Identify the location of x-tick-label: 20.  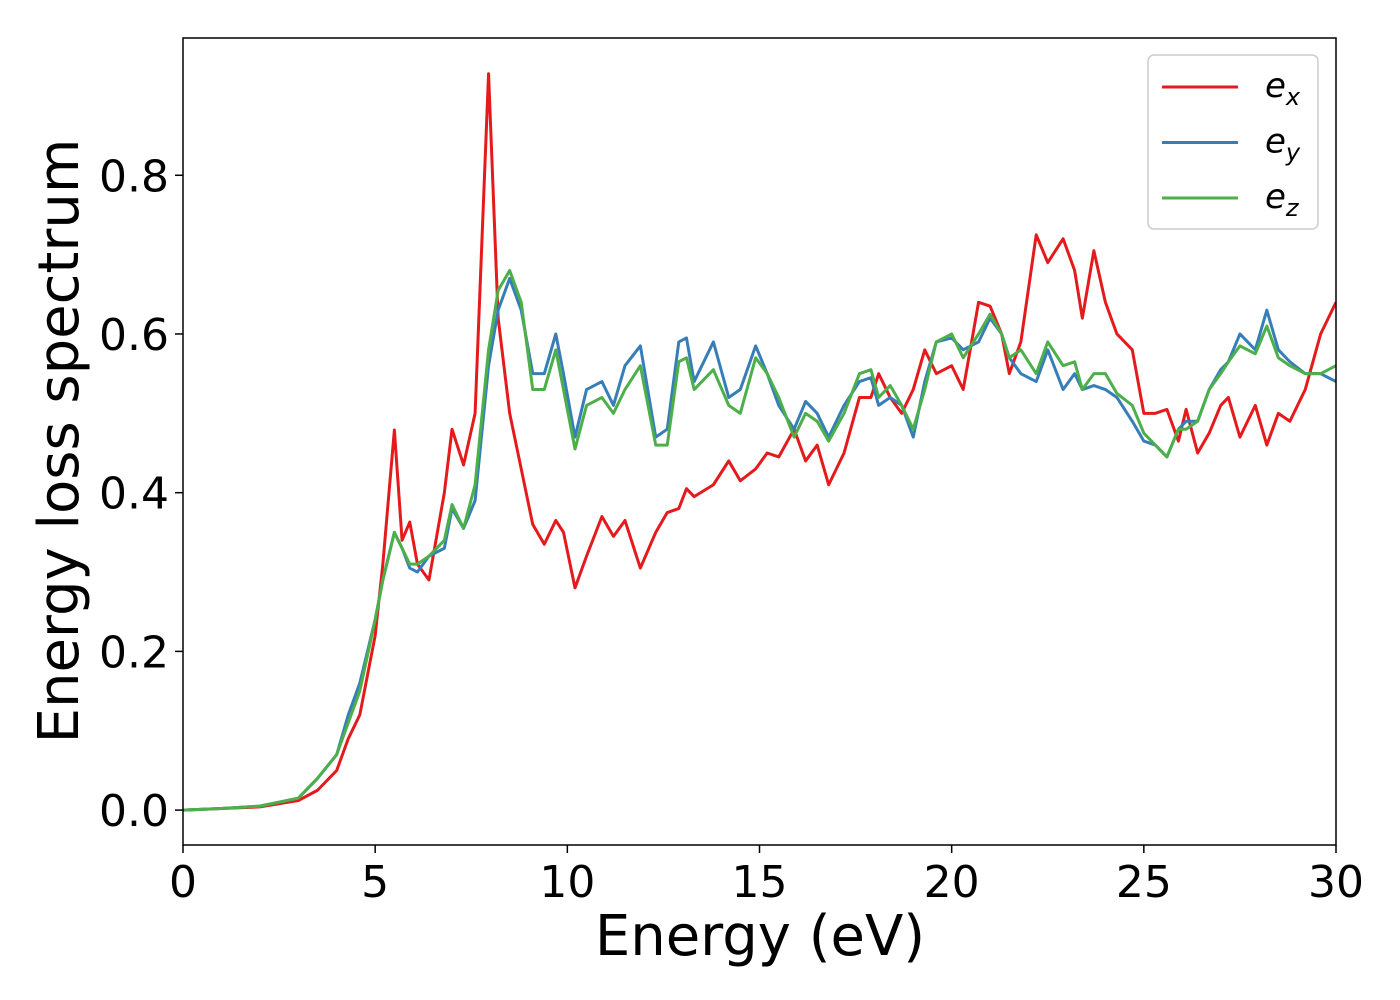
(952, 882).